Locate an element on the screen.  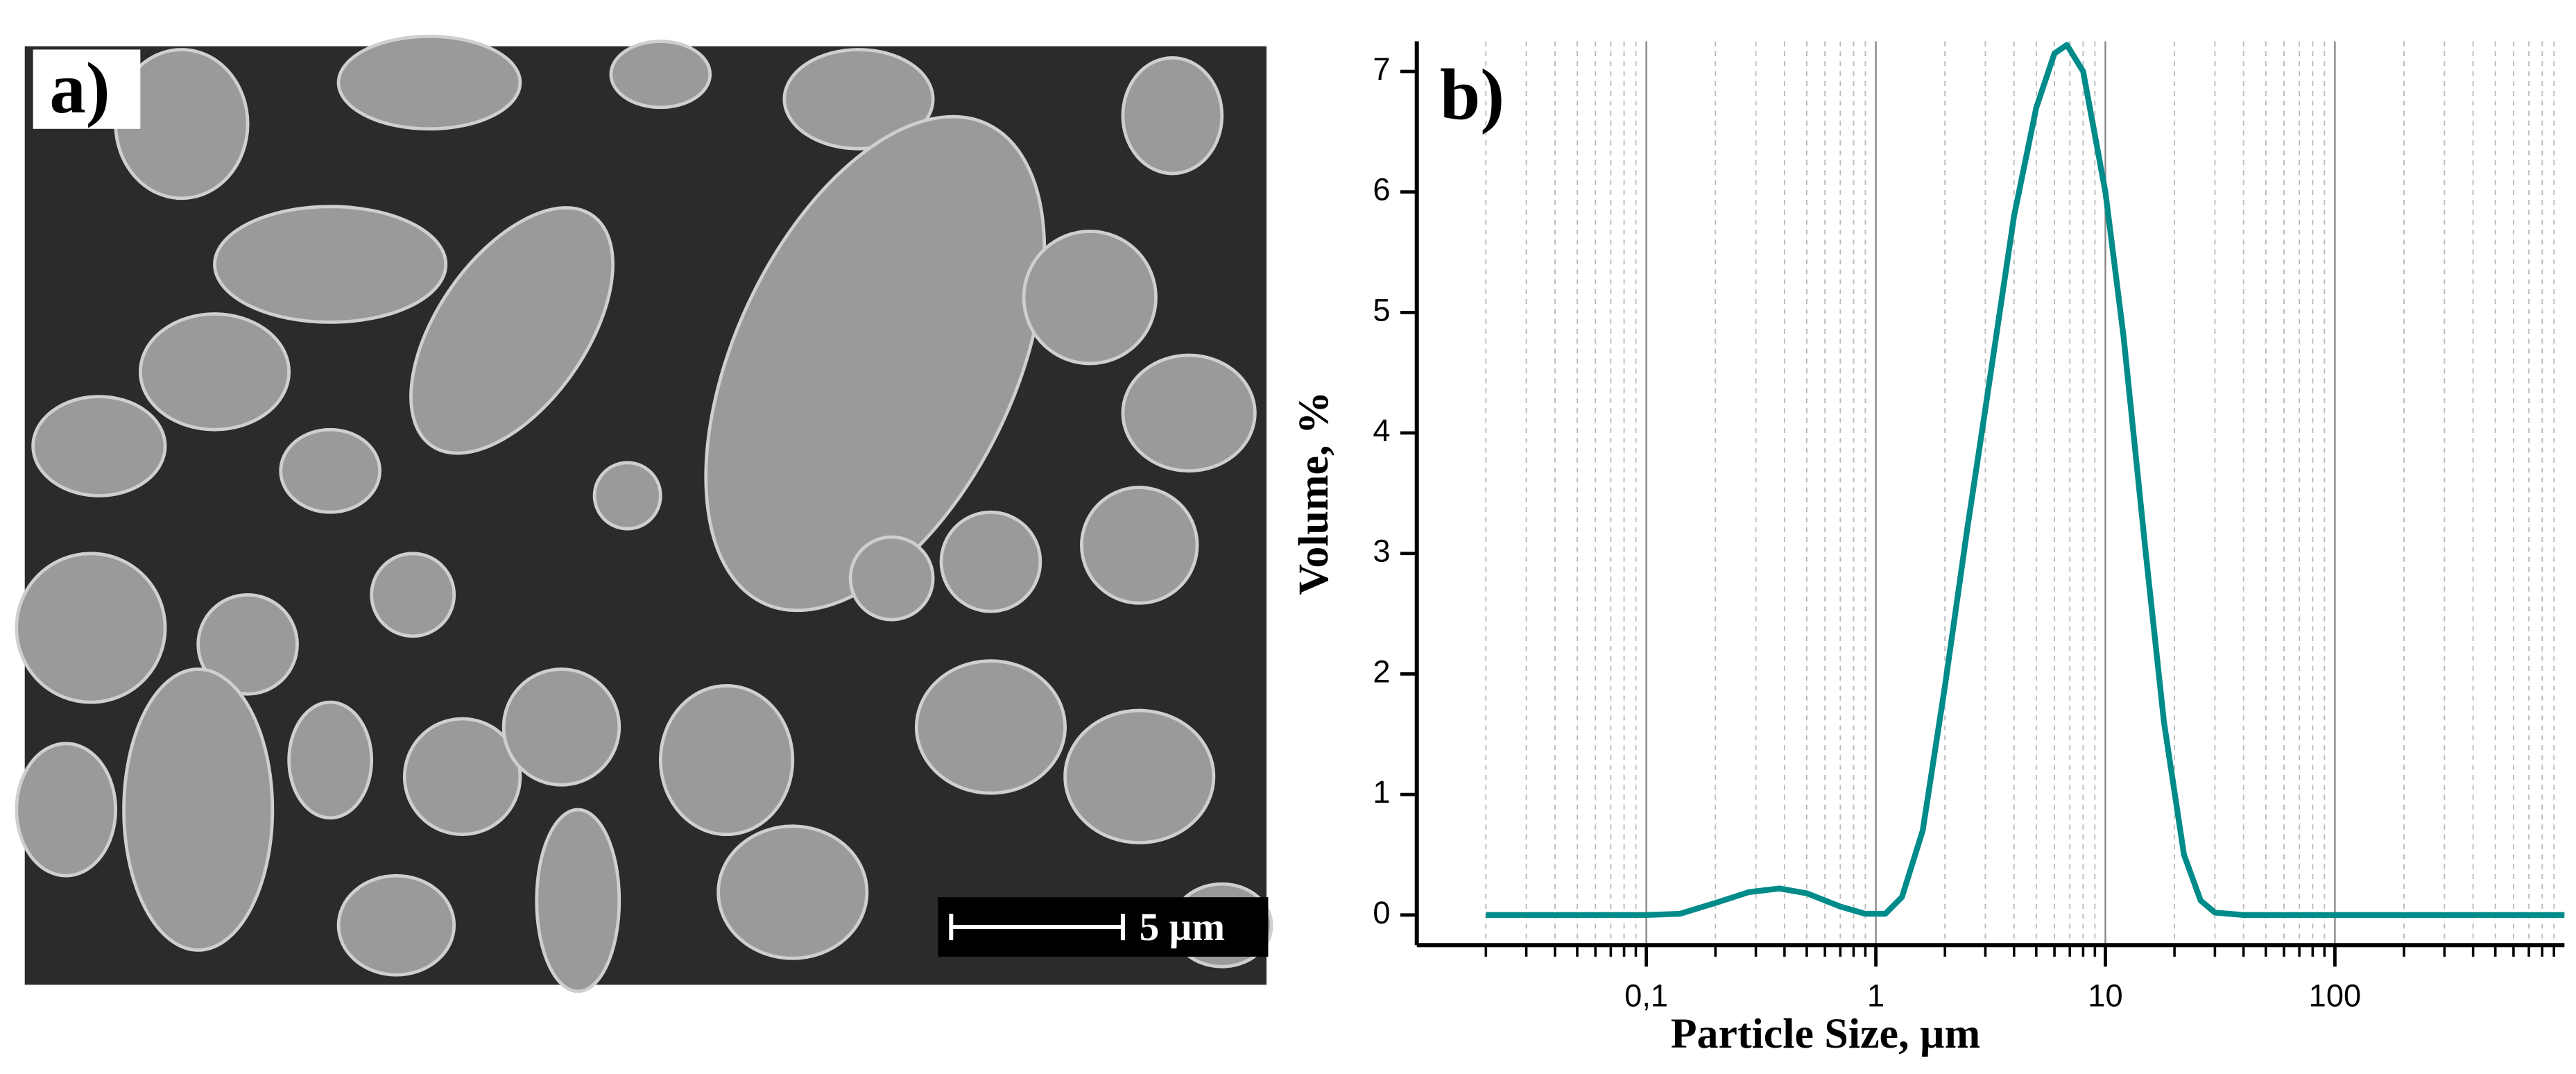
y-tick-label: 6 is located at coordinates (1381, 189).